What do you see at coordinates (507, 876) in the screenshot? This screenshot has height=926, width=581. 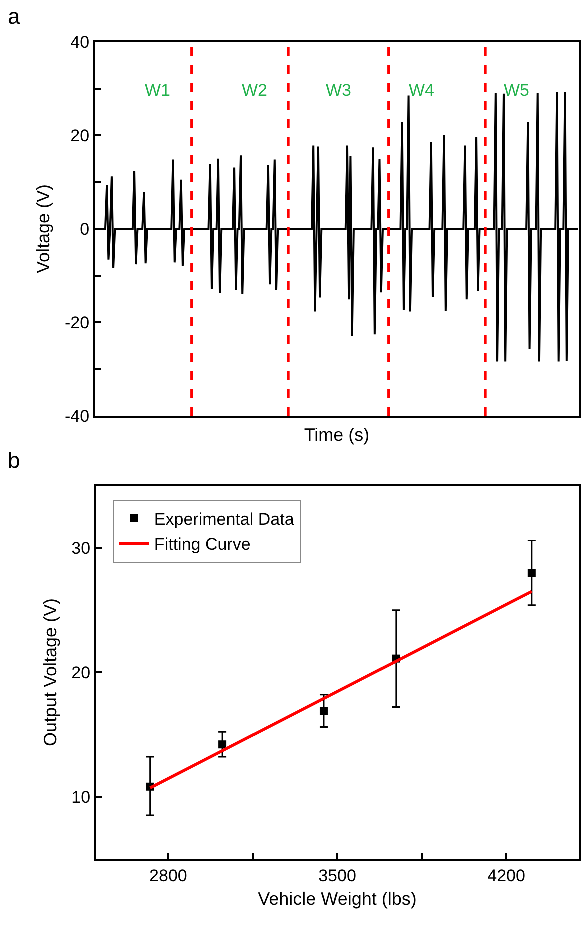 I see `x-tick-label: 4200` at bounding box center [507, 876].